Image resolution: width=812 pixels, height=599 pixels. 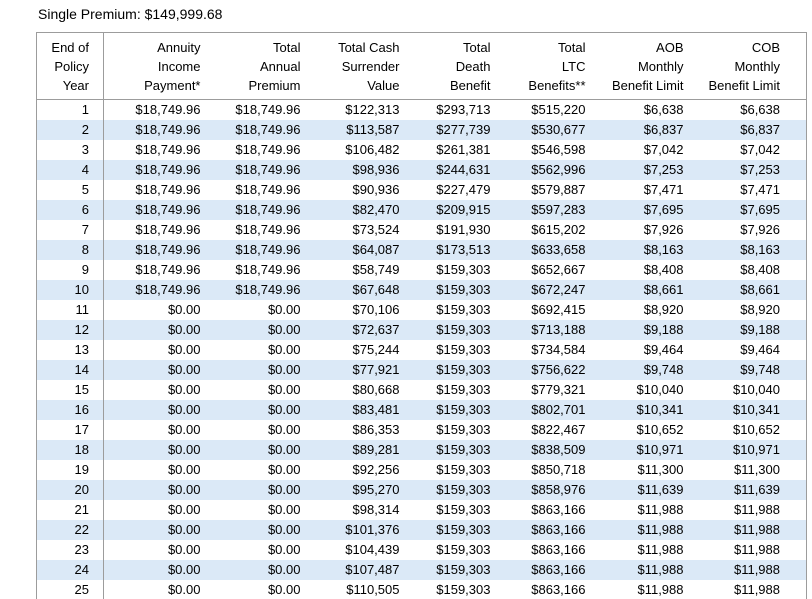 I want to click on cell-end-of-policy-year: 14, so click(x=70, y=370).